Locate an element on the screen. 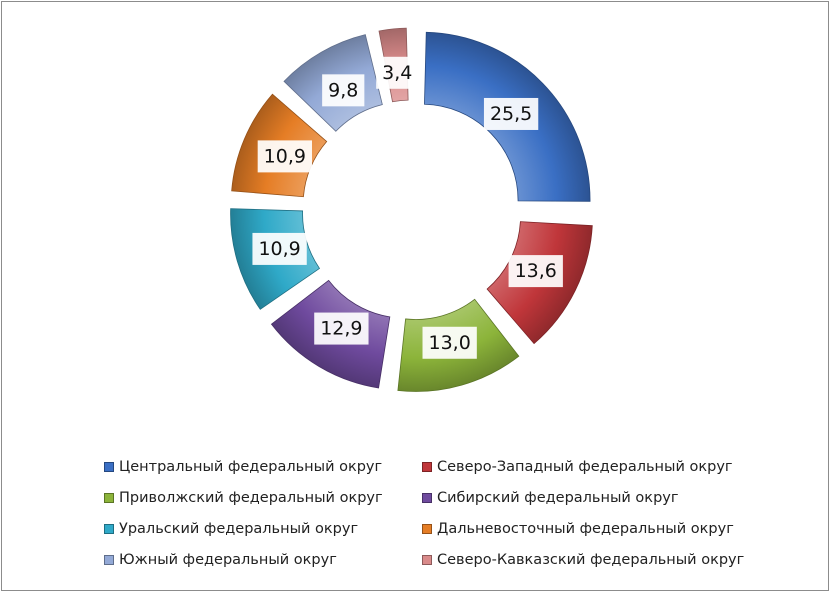 This screenshot has height=594, width=832. legend-label: Центральный федеральный округ is located at coordinates (251, 467).